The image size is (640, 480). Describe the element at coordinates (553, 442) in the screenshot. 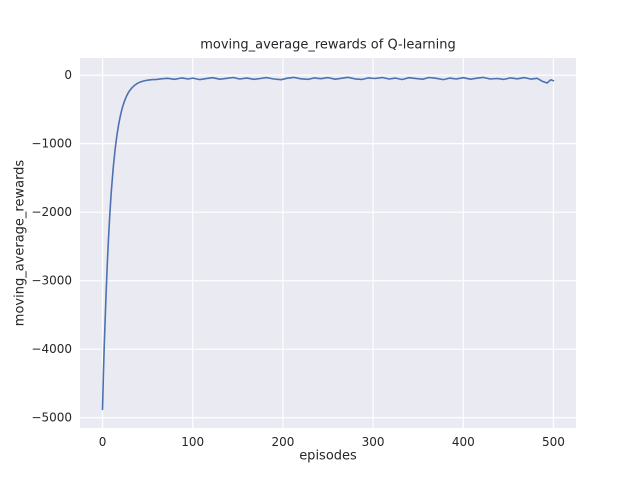

I see `x-tick-label: 500` at that location.